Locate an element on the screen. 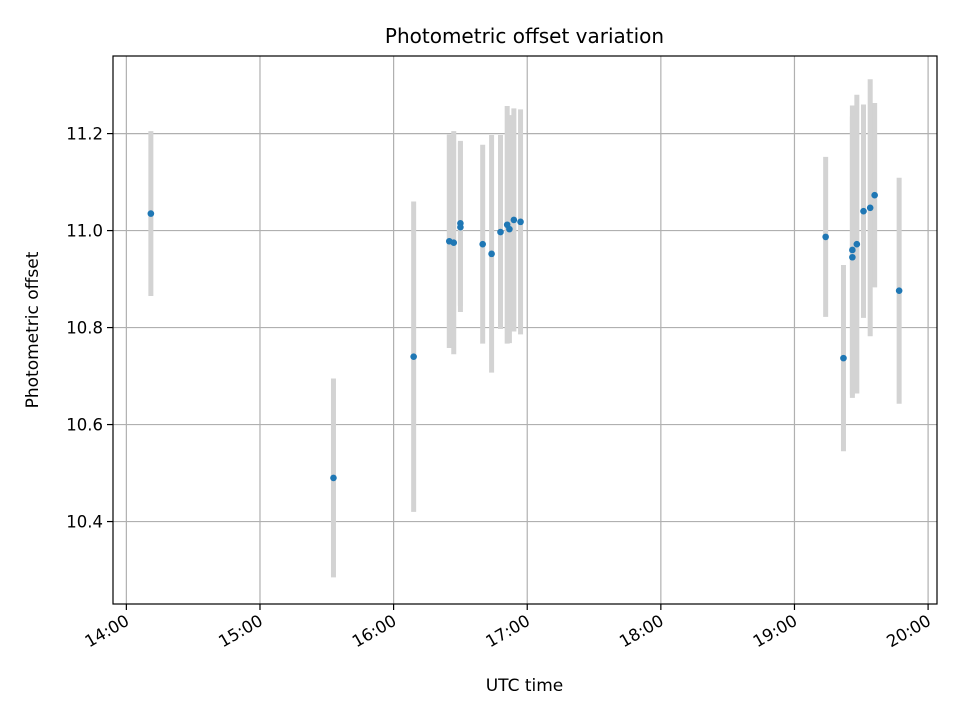  y-axis-label: Photometric offset is located at coordinates (33, 329).